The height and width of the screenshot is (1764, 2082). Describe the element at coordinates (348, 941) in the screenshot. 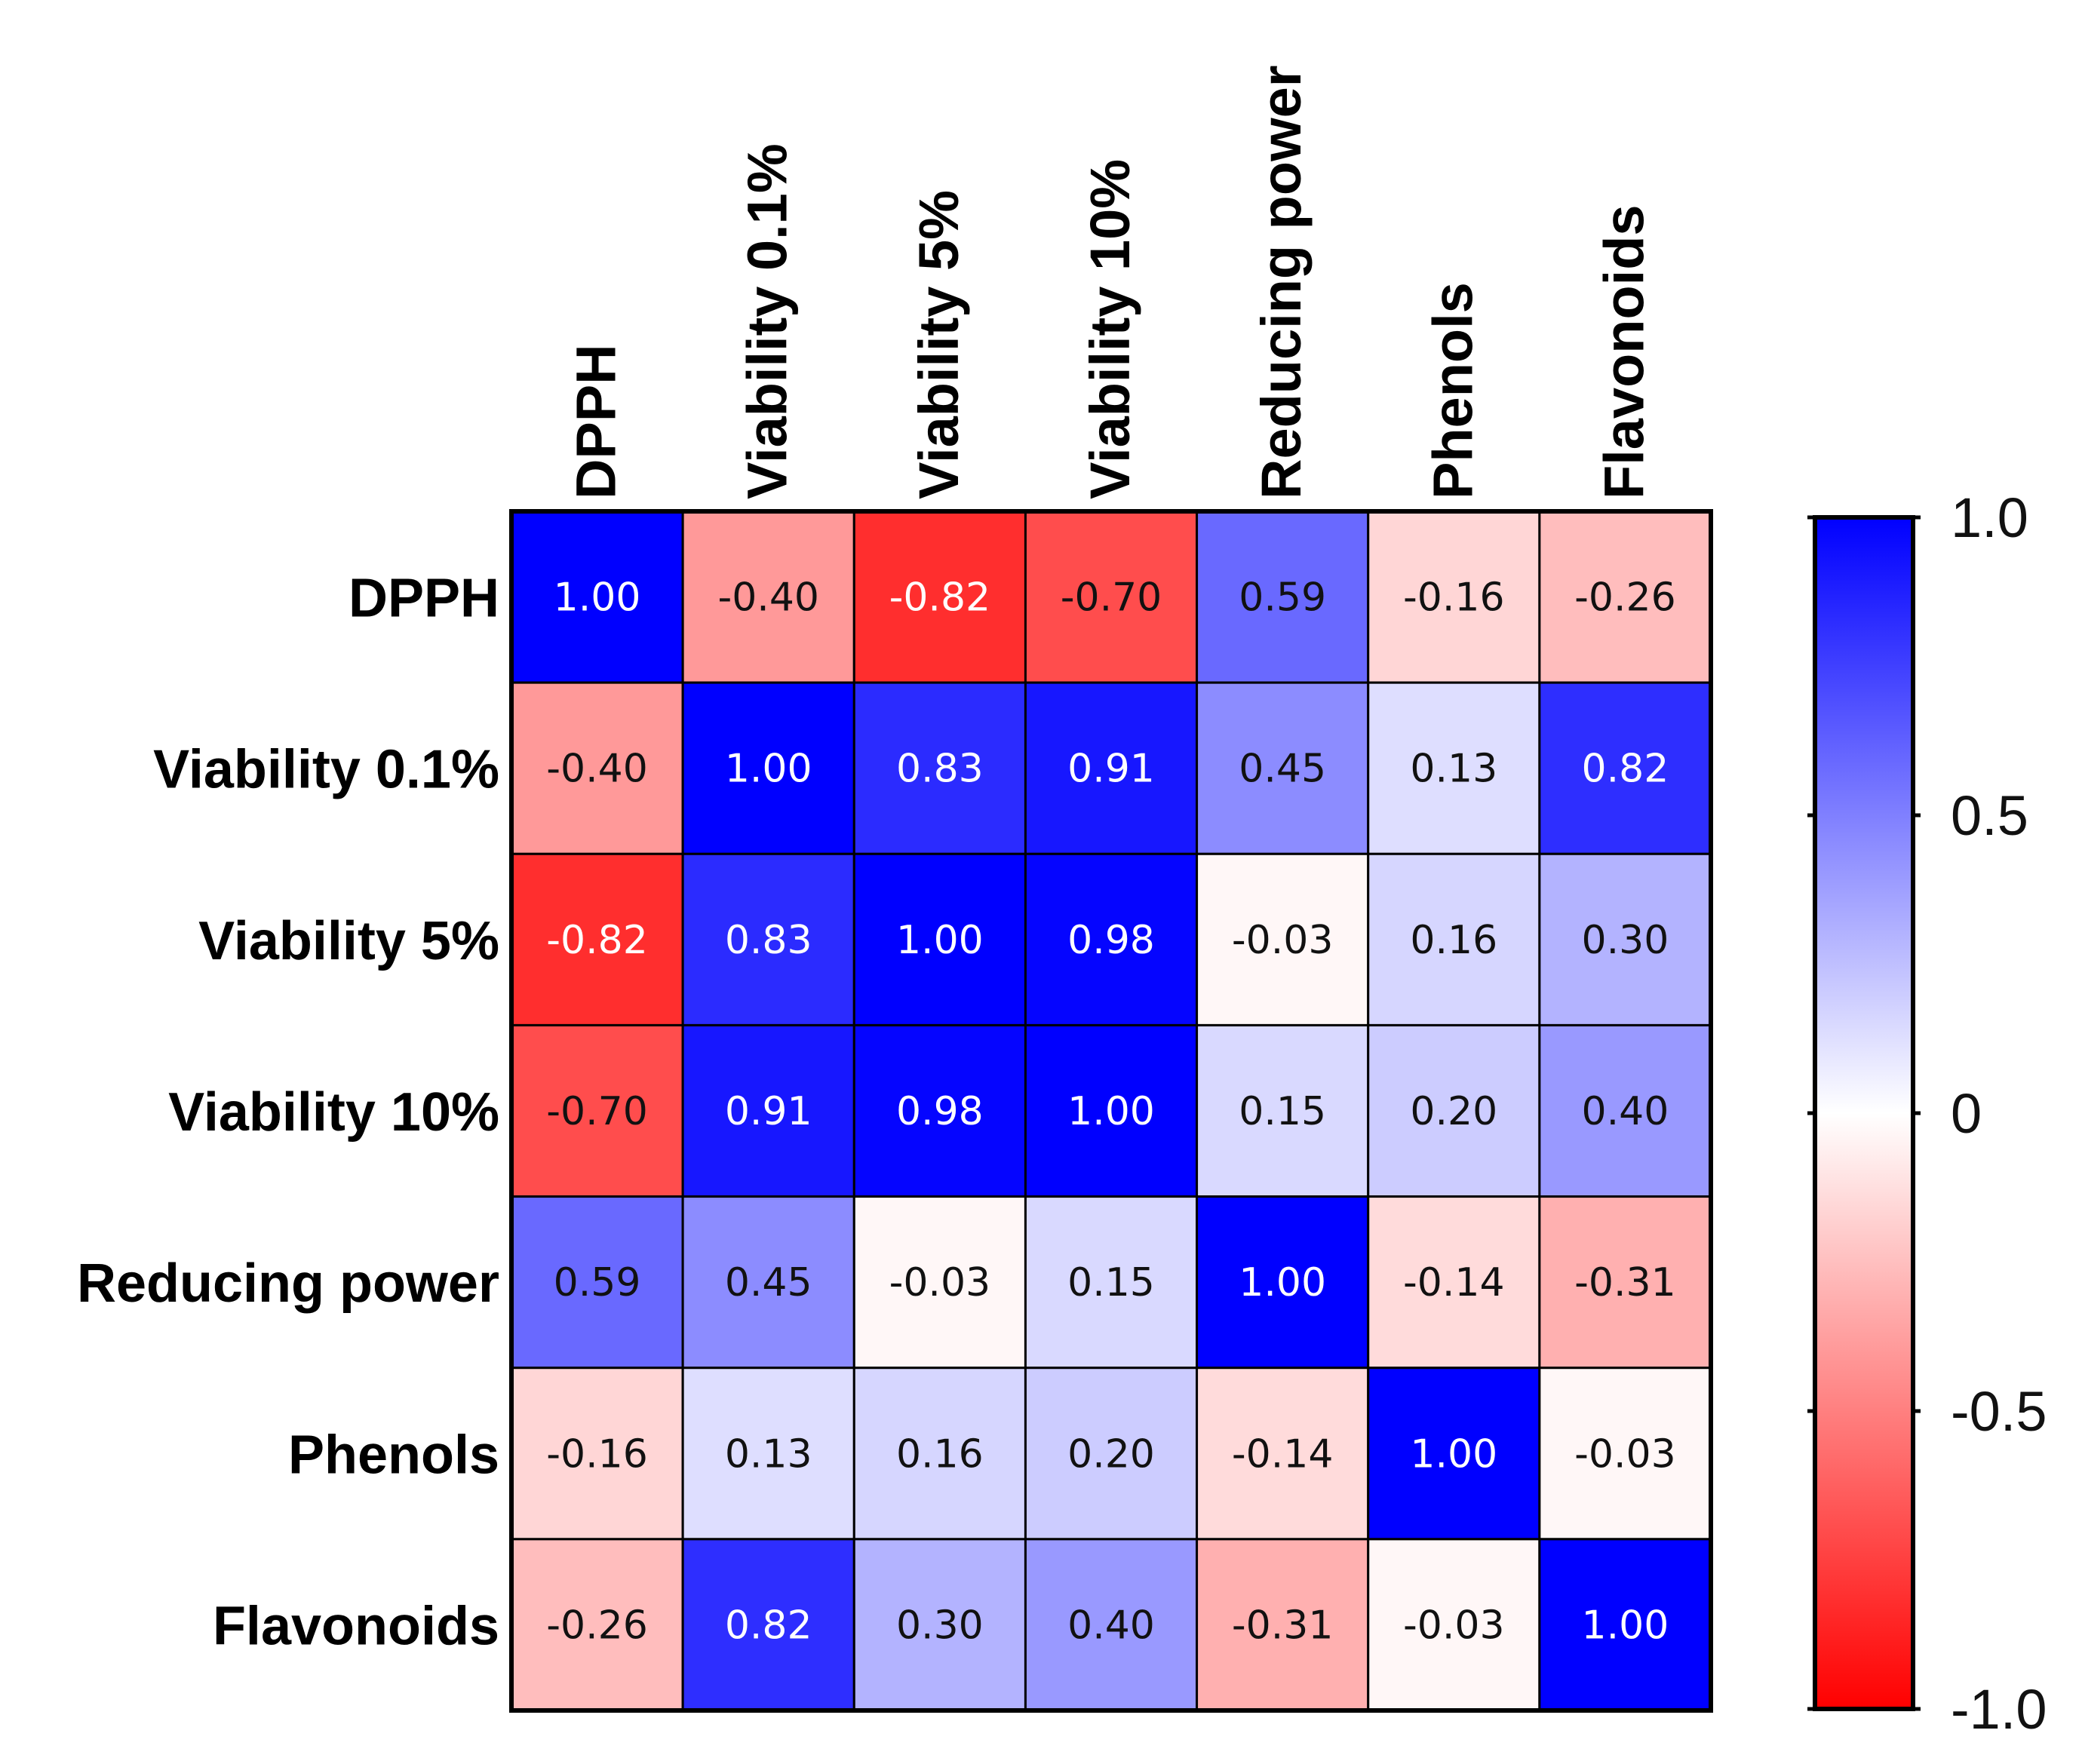

I see `row-label: Viability 5%` at that location.